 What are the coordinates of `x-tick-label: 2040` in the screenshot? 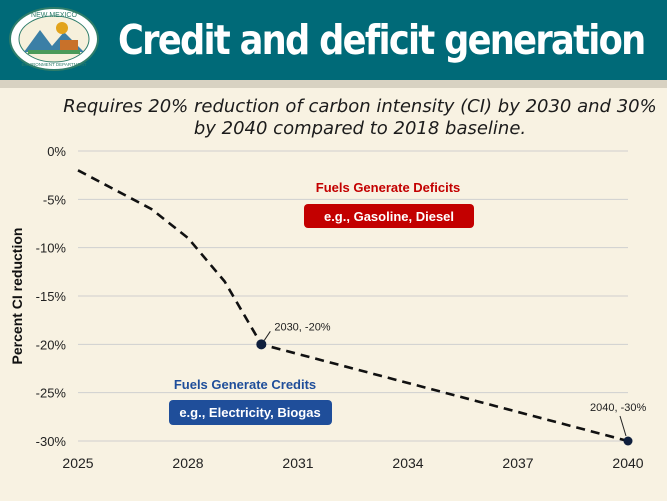 It's located at (627, 463).